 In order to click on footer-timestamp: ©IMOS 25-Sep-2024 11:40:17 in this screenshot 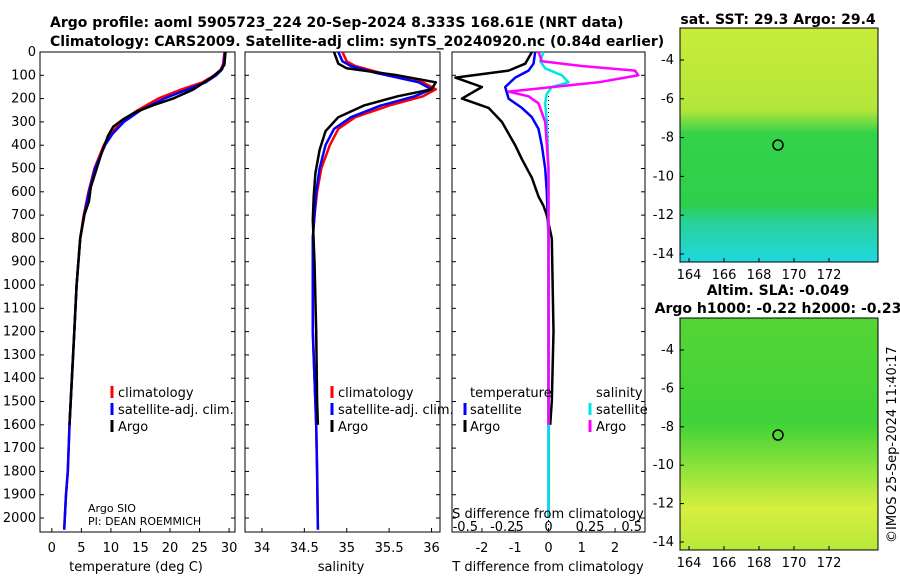, I will do `click(892, 444)`.